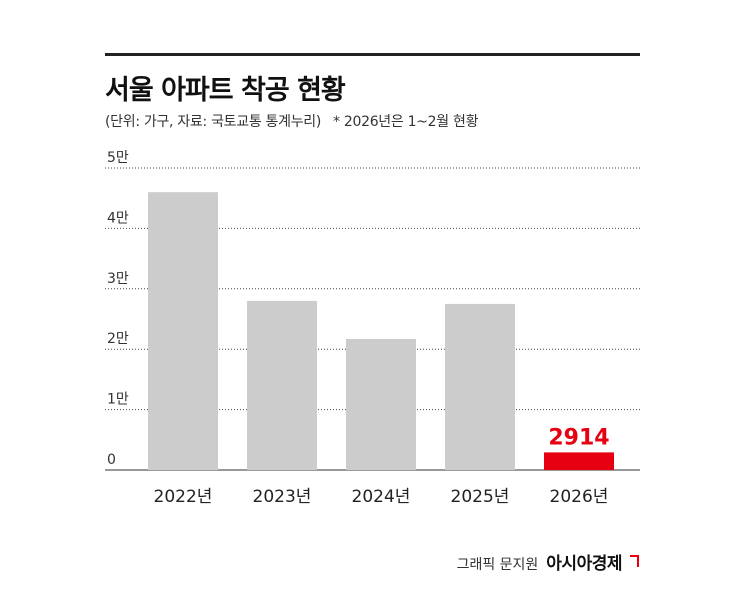 Image resolution: width=745 pixels, height=596 pixels. What do you see at coordinates (497, 565) in the screenshot?
I see `graphic-credit: 그래픽 문지원` at bounding box center [497, 565].